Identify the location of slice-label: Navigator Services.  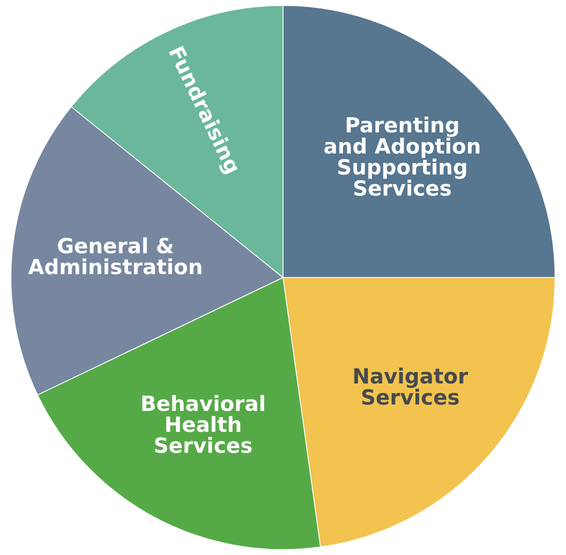
(411, 386).